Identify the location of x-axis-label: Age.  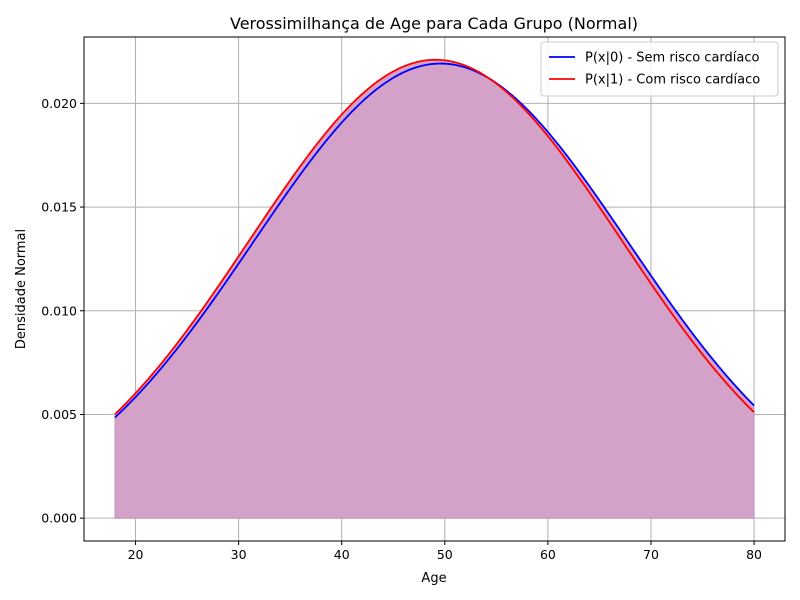
(433, 578).